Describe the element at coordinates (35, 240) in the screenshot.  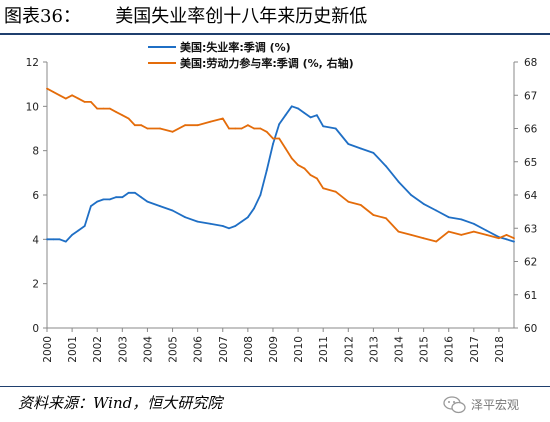
I see `y-left-tick-label: 4` at that location.